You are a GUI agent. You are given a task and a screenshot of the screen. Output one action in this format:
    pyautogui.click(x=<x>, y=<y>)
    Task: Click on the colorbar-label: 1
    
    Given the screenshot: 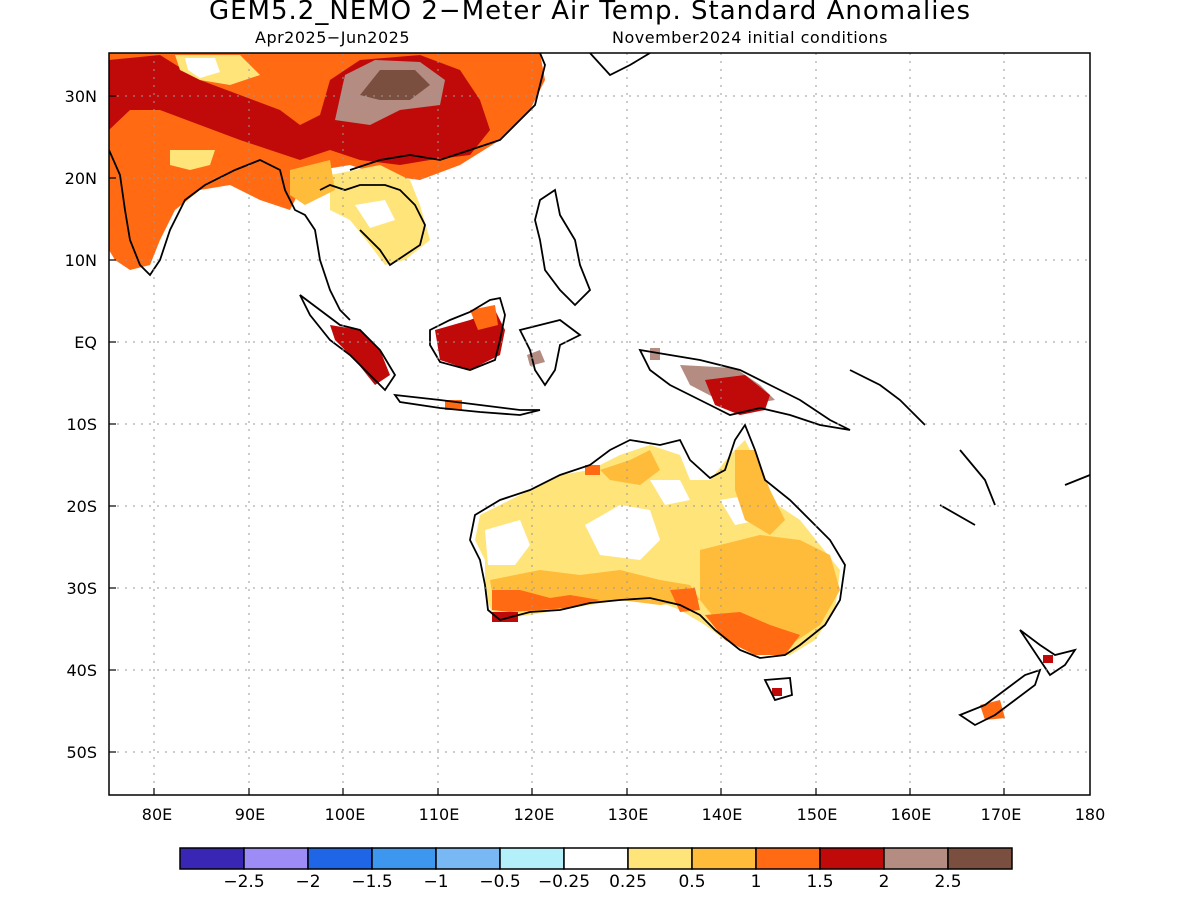 What is the action you would take?
    pyautogui.click(x=756, y=882)
    